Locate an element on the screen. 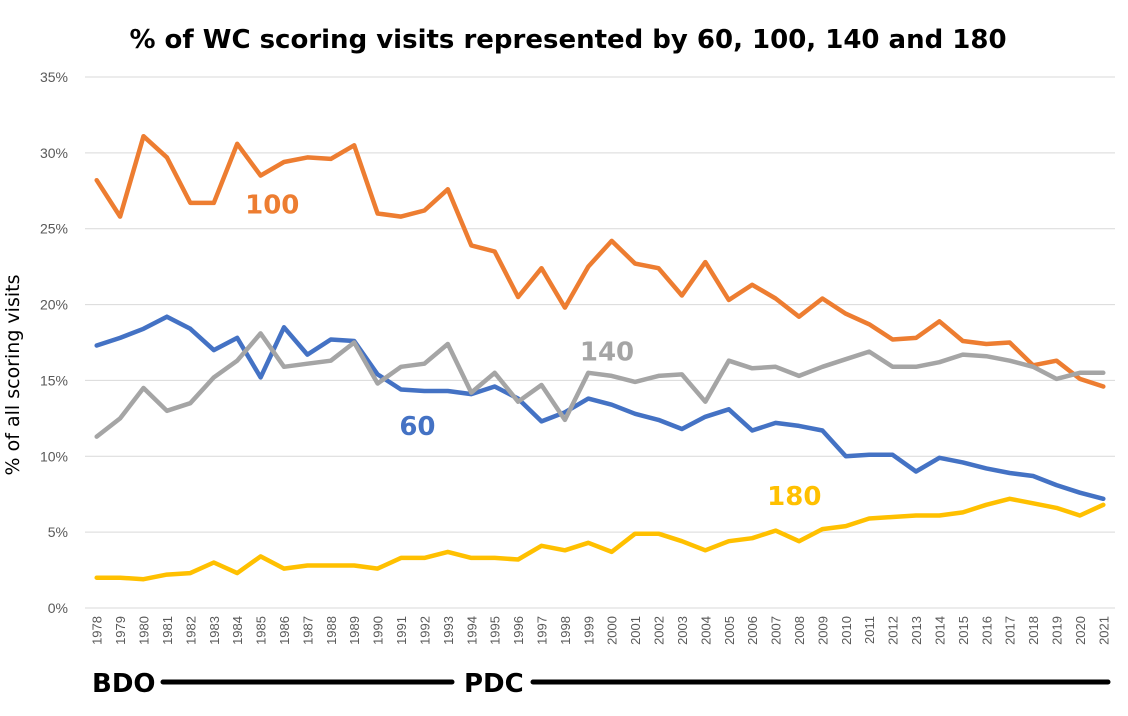 The image size is (1128, 716). x-tick-label: 2008 is located at coordinates (799, 630).